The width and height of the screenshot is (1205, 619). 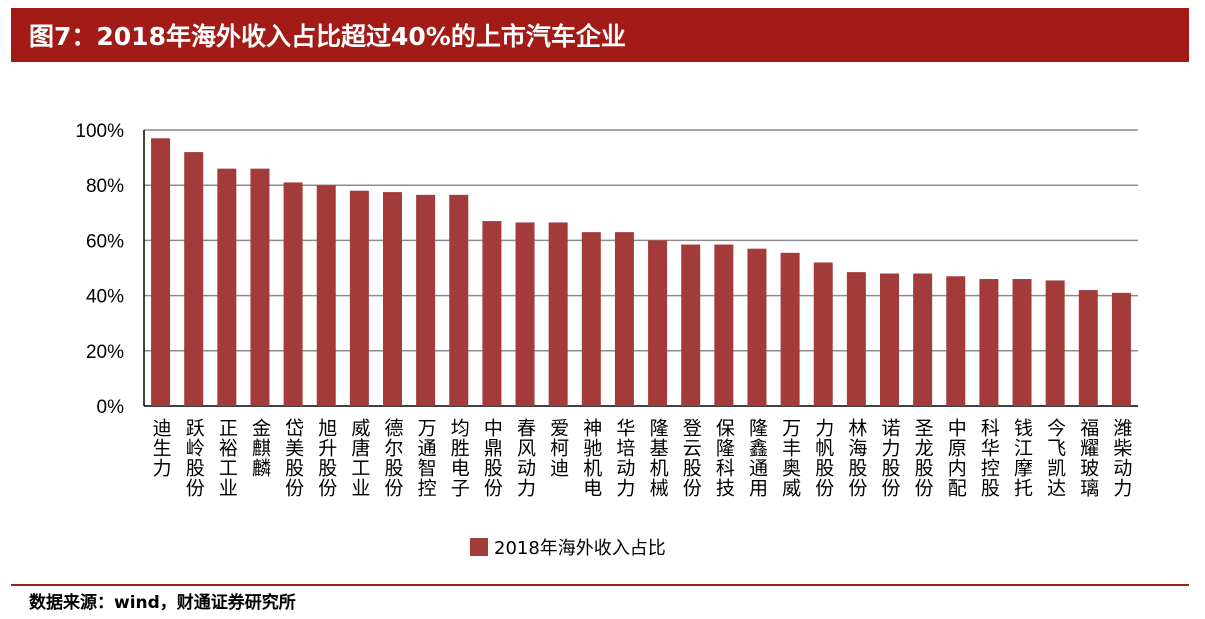 What do you see at coordinates (293, 458) in the screenshot?
I see `x-tick-label: 岱美股份` at bounding box center [293, 458].